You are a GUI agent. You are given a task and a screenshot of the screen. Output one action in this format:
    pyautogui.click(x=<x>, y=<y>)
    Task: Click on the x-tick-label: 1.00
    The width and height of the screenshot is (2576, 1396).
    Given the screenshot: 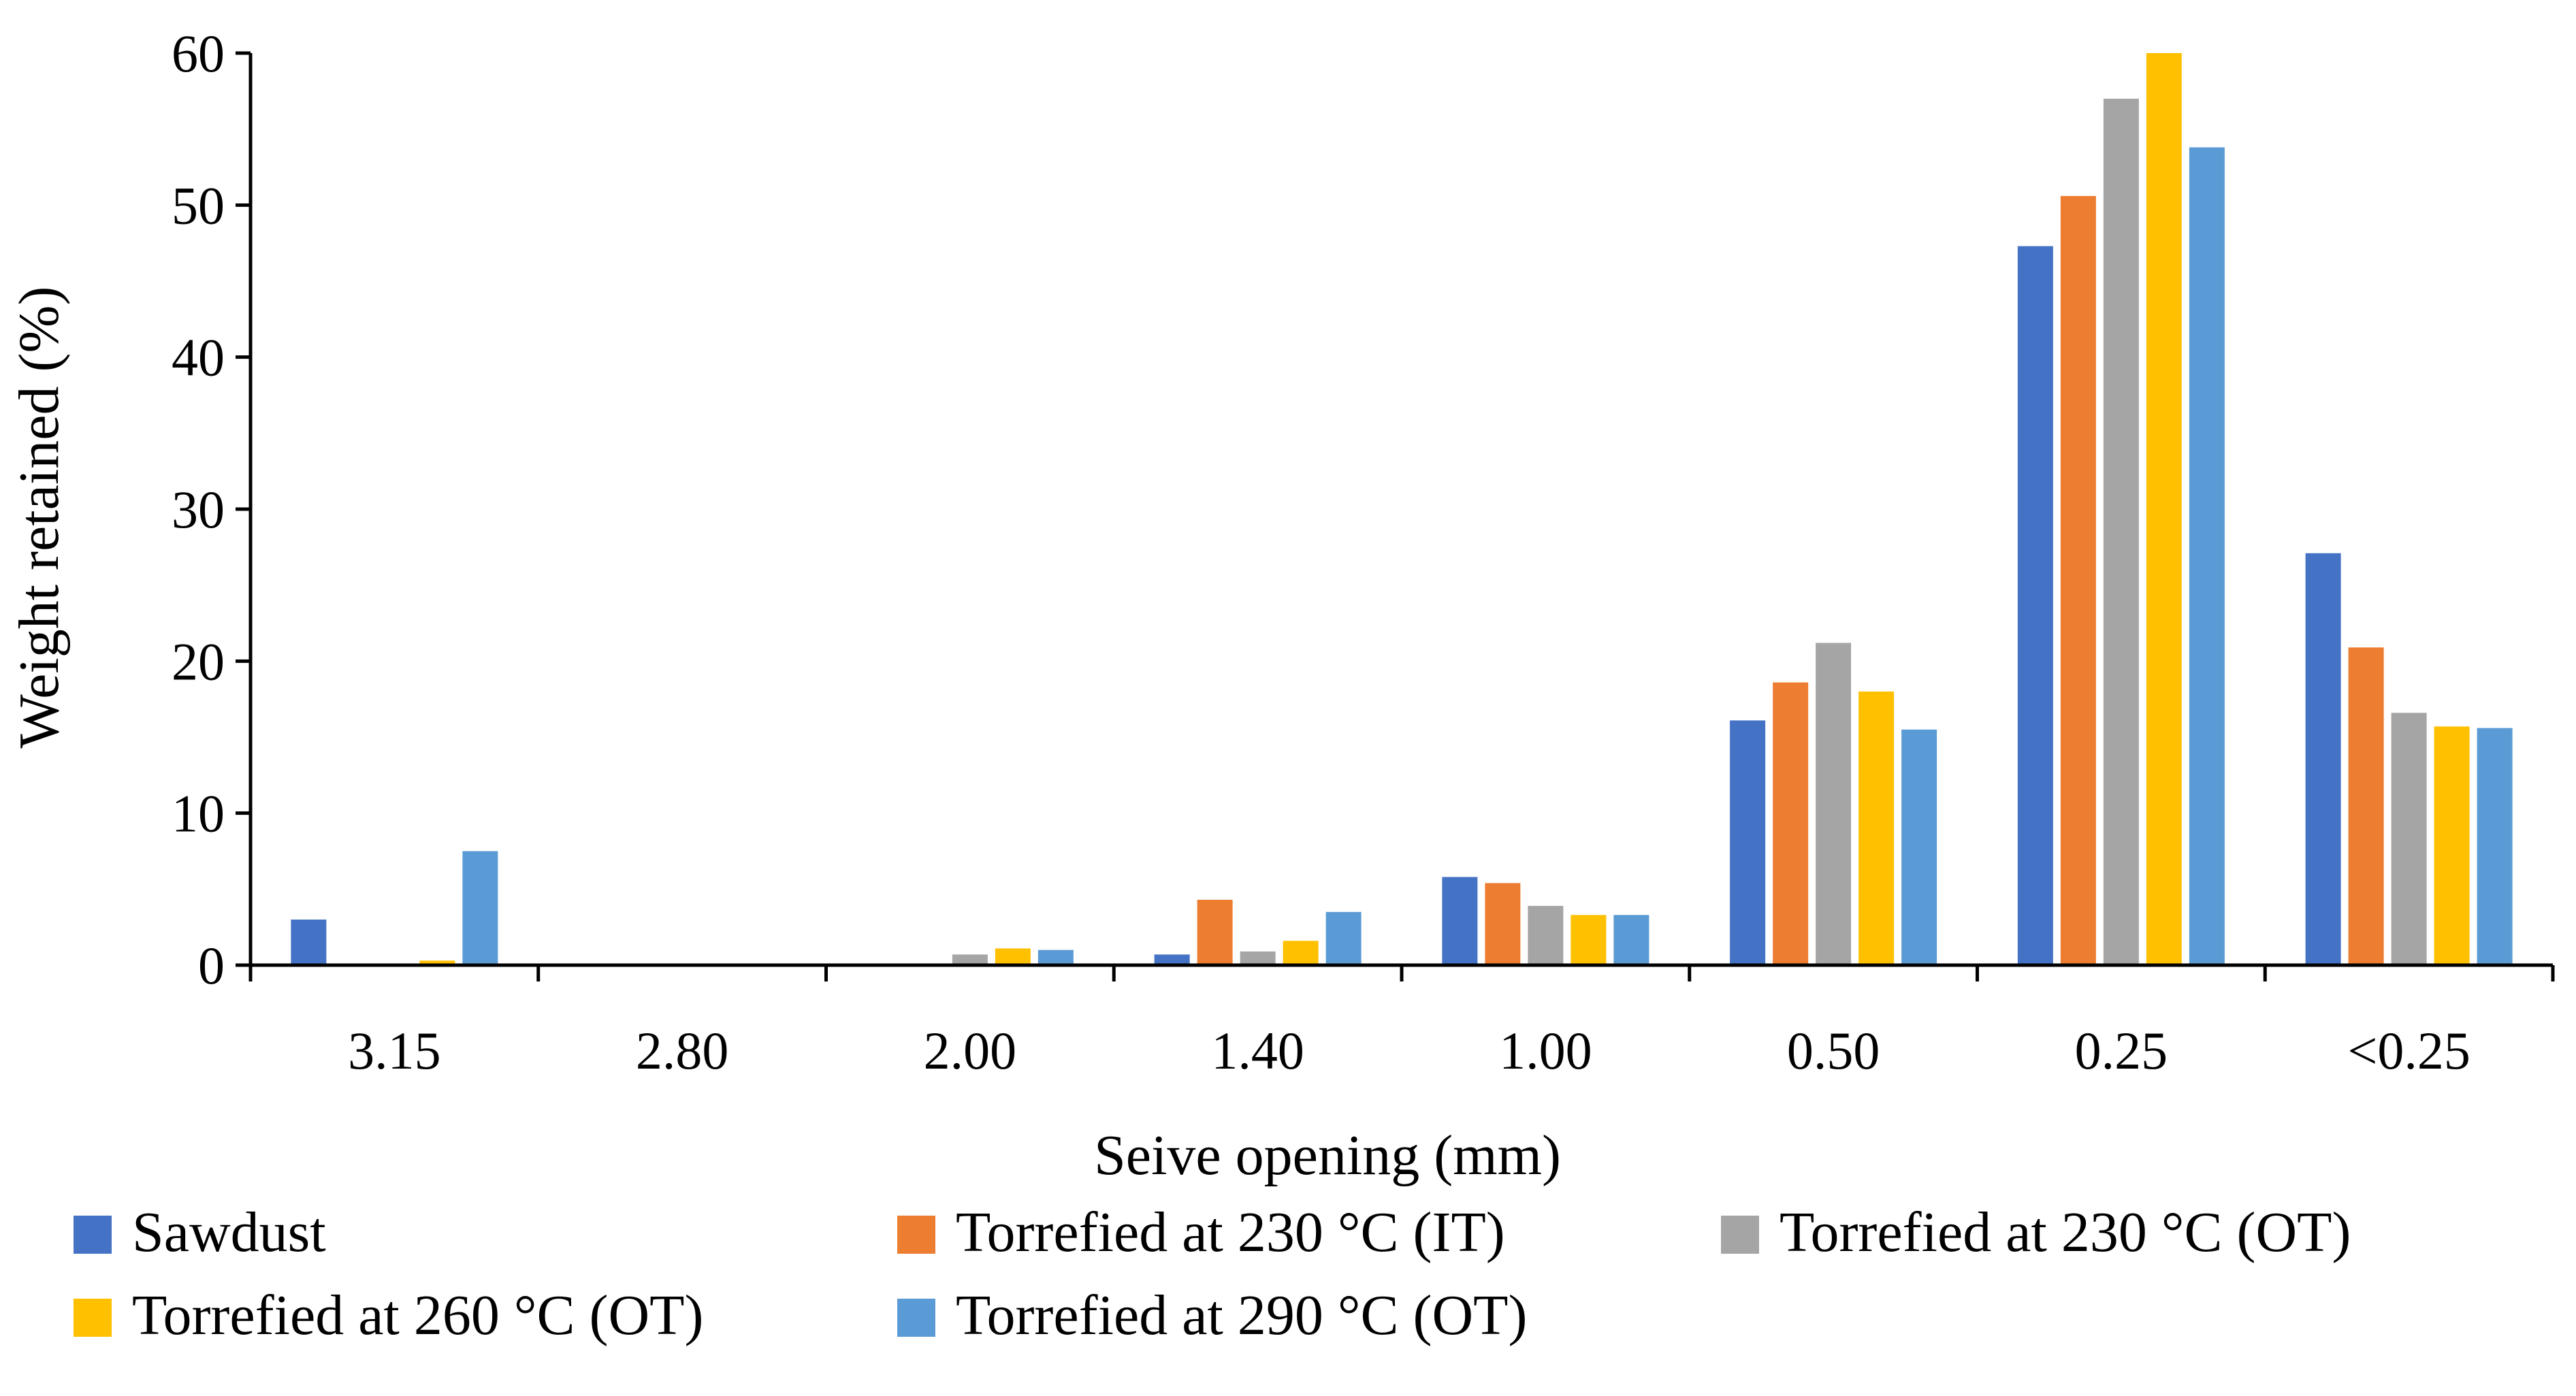 What is the action you would take?
    pyautogui.click(x=1546, y=1050)
    